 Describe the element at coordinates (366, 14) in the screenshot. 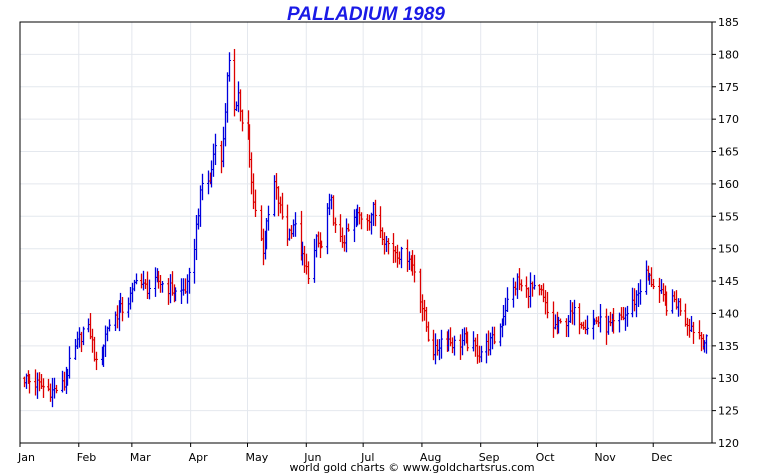

I see `chart-title: PALLADIUM 1989` at that location.